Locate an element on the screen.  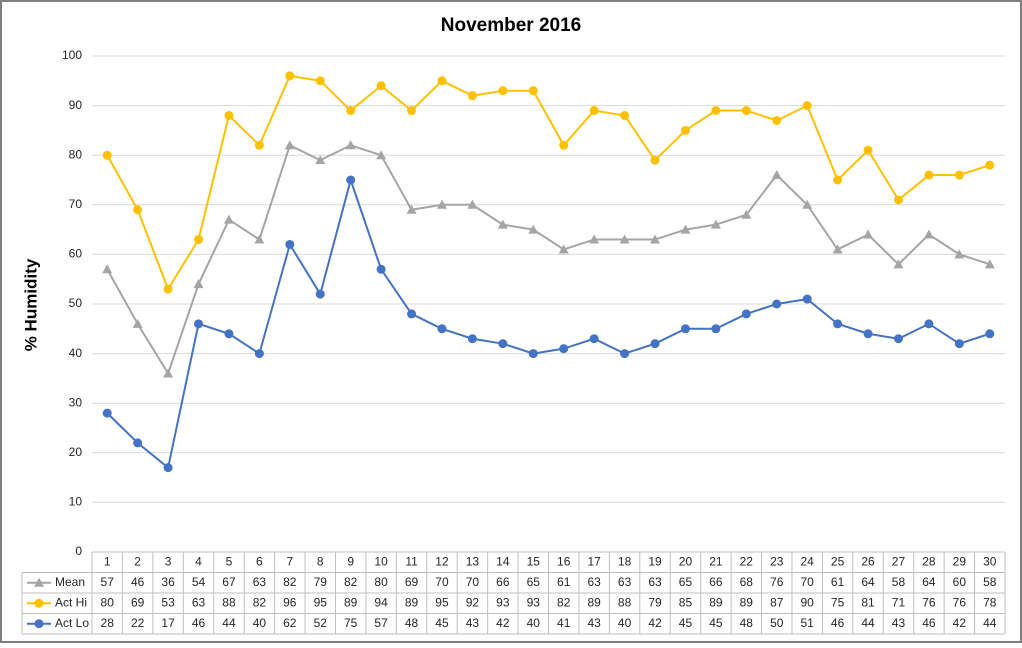
x-tick-label: 5 is located at coordinates (229, 561).